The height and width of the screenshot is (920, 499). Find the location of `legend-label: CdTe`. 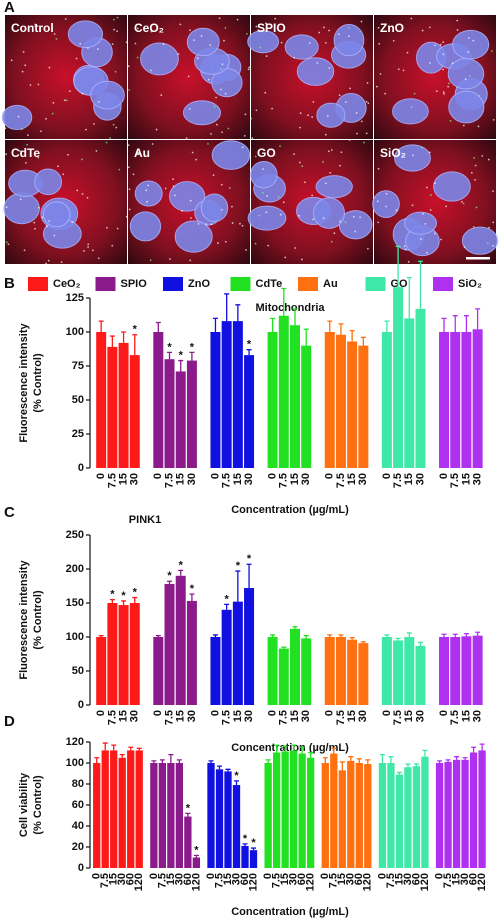

legend-label: CdTe is located at coordinates (269, 284).